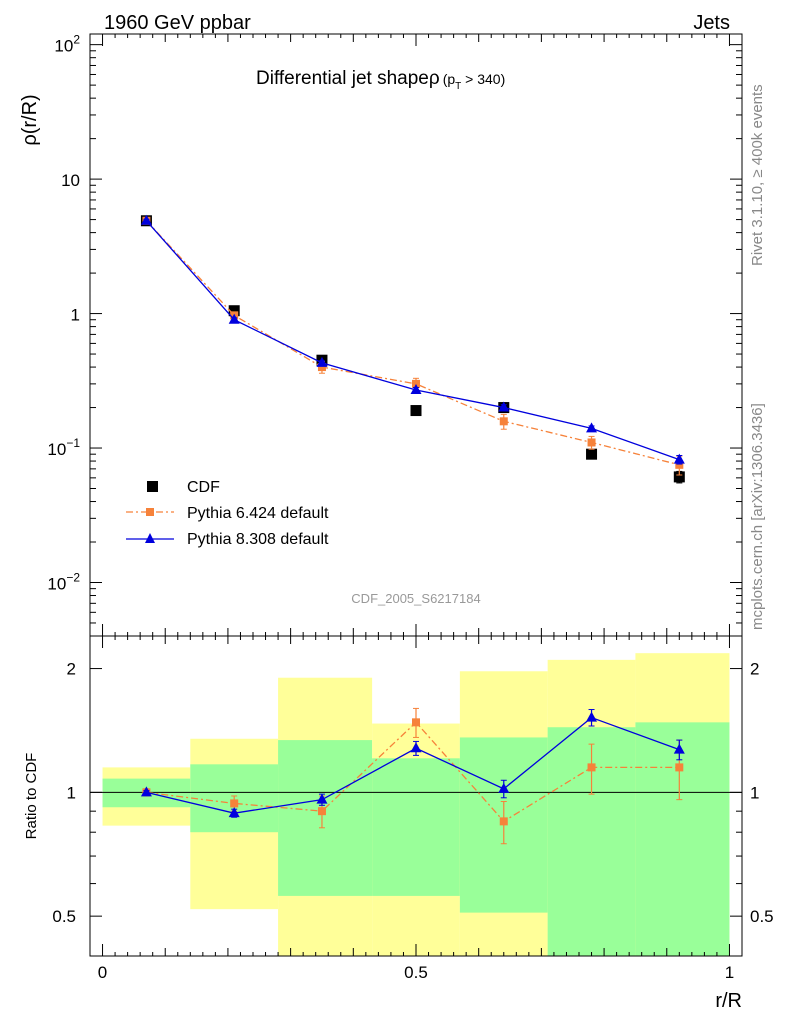 This screenshot has width=786, height=1024. I want to click on ratio-y-tick-label: 1, so click(71, 792).